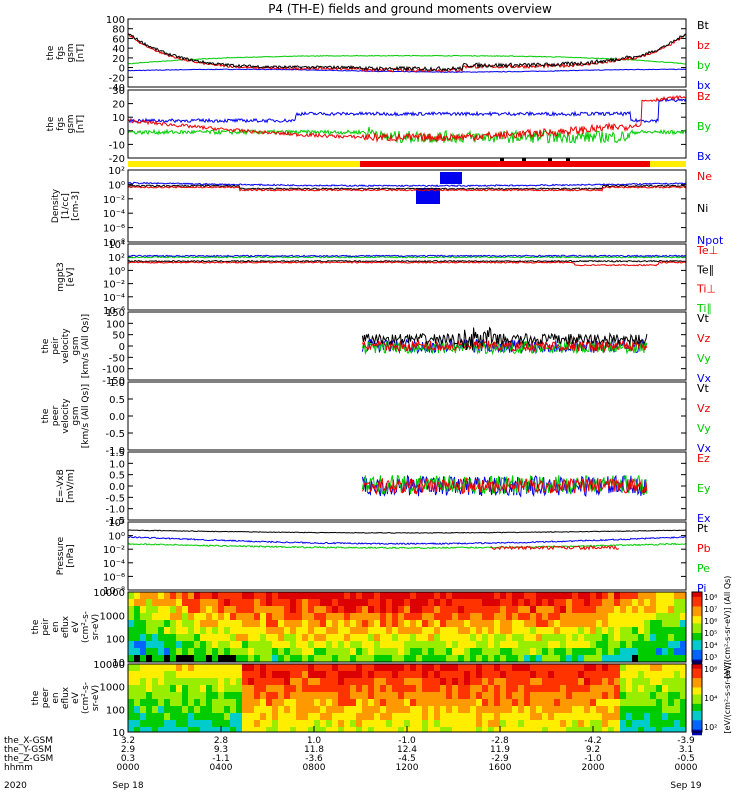  What do you see at coordinates (113, 370) in the screenshot?
I see `ytick-label: -100` at bounding box center [113, 370].